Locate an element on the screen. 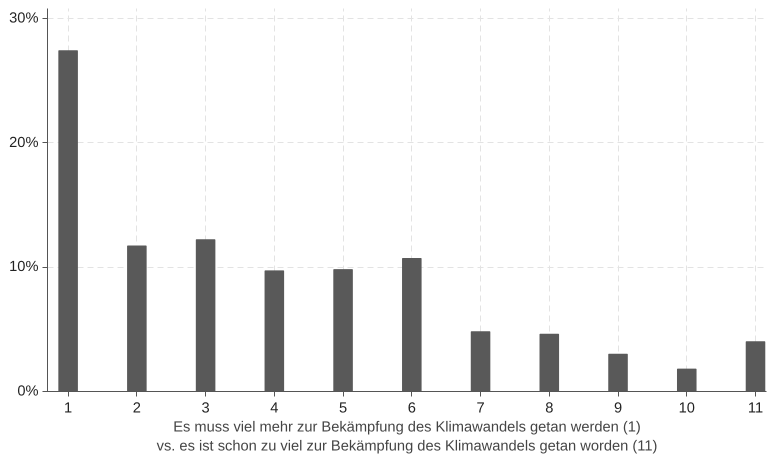  y-tick-label: 10% is located at coordinates (24, 267).